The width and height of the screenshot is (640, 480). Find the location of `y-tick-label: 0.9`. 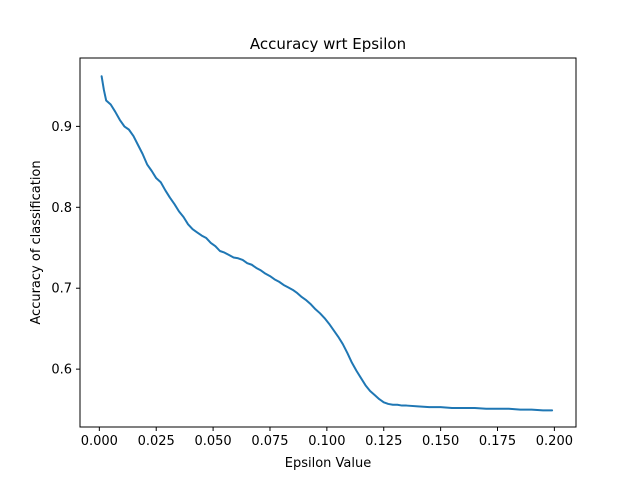

y-tick-label: 0.9 is located at coordinates (61, 127).